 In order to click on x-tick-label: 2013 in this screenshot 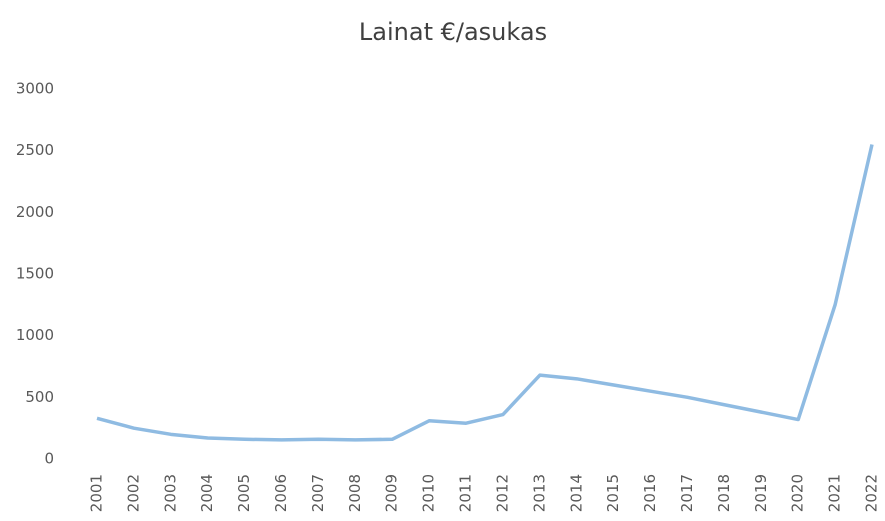, I will do `click(539, 493)`.